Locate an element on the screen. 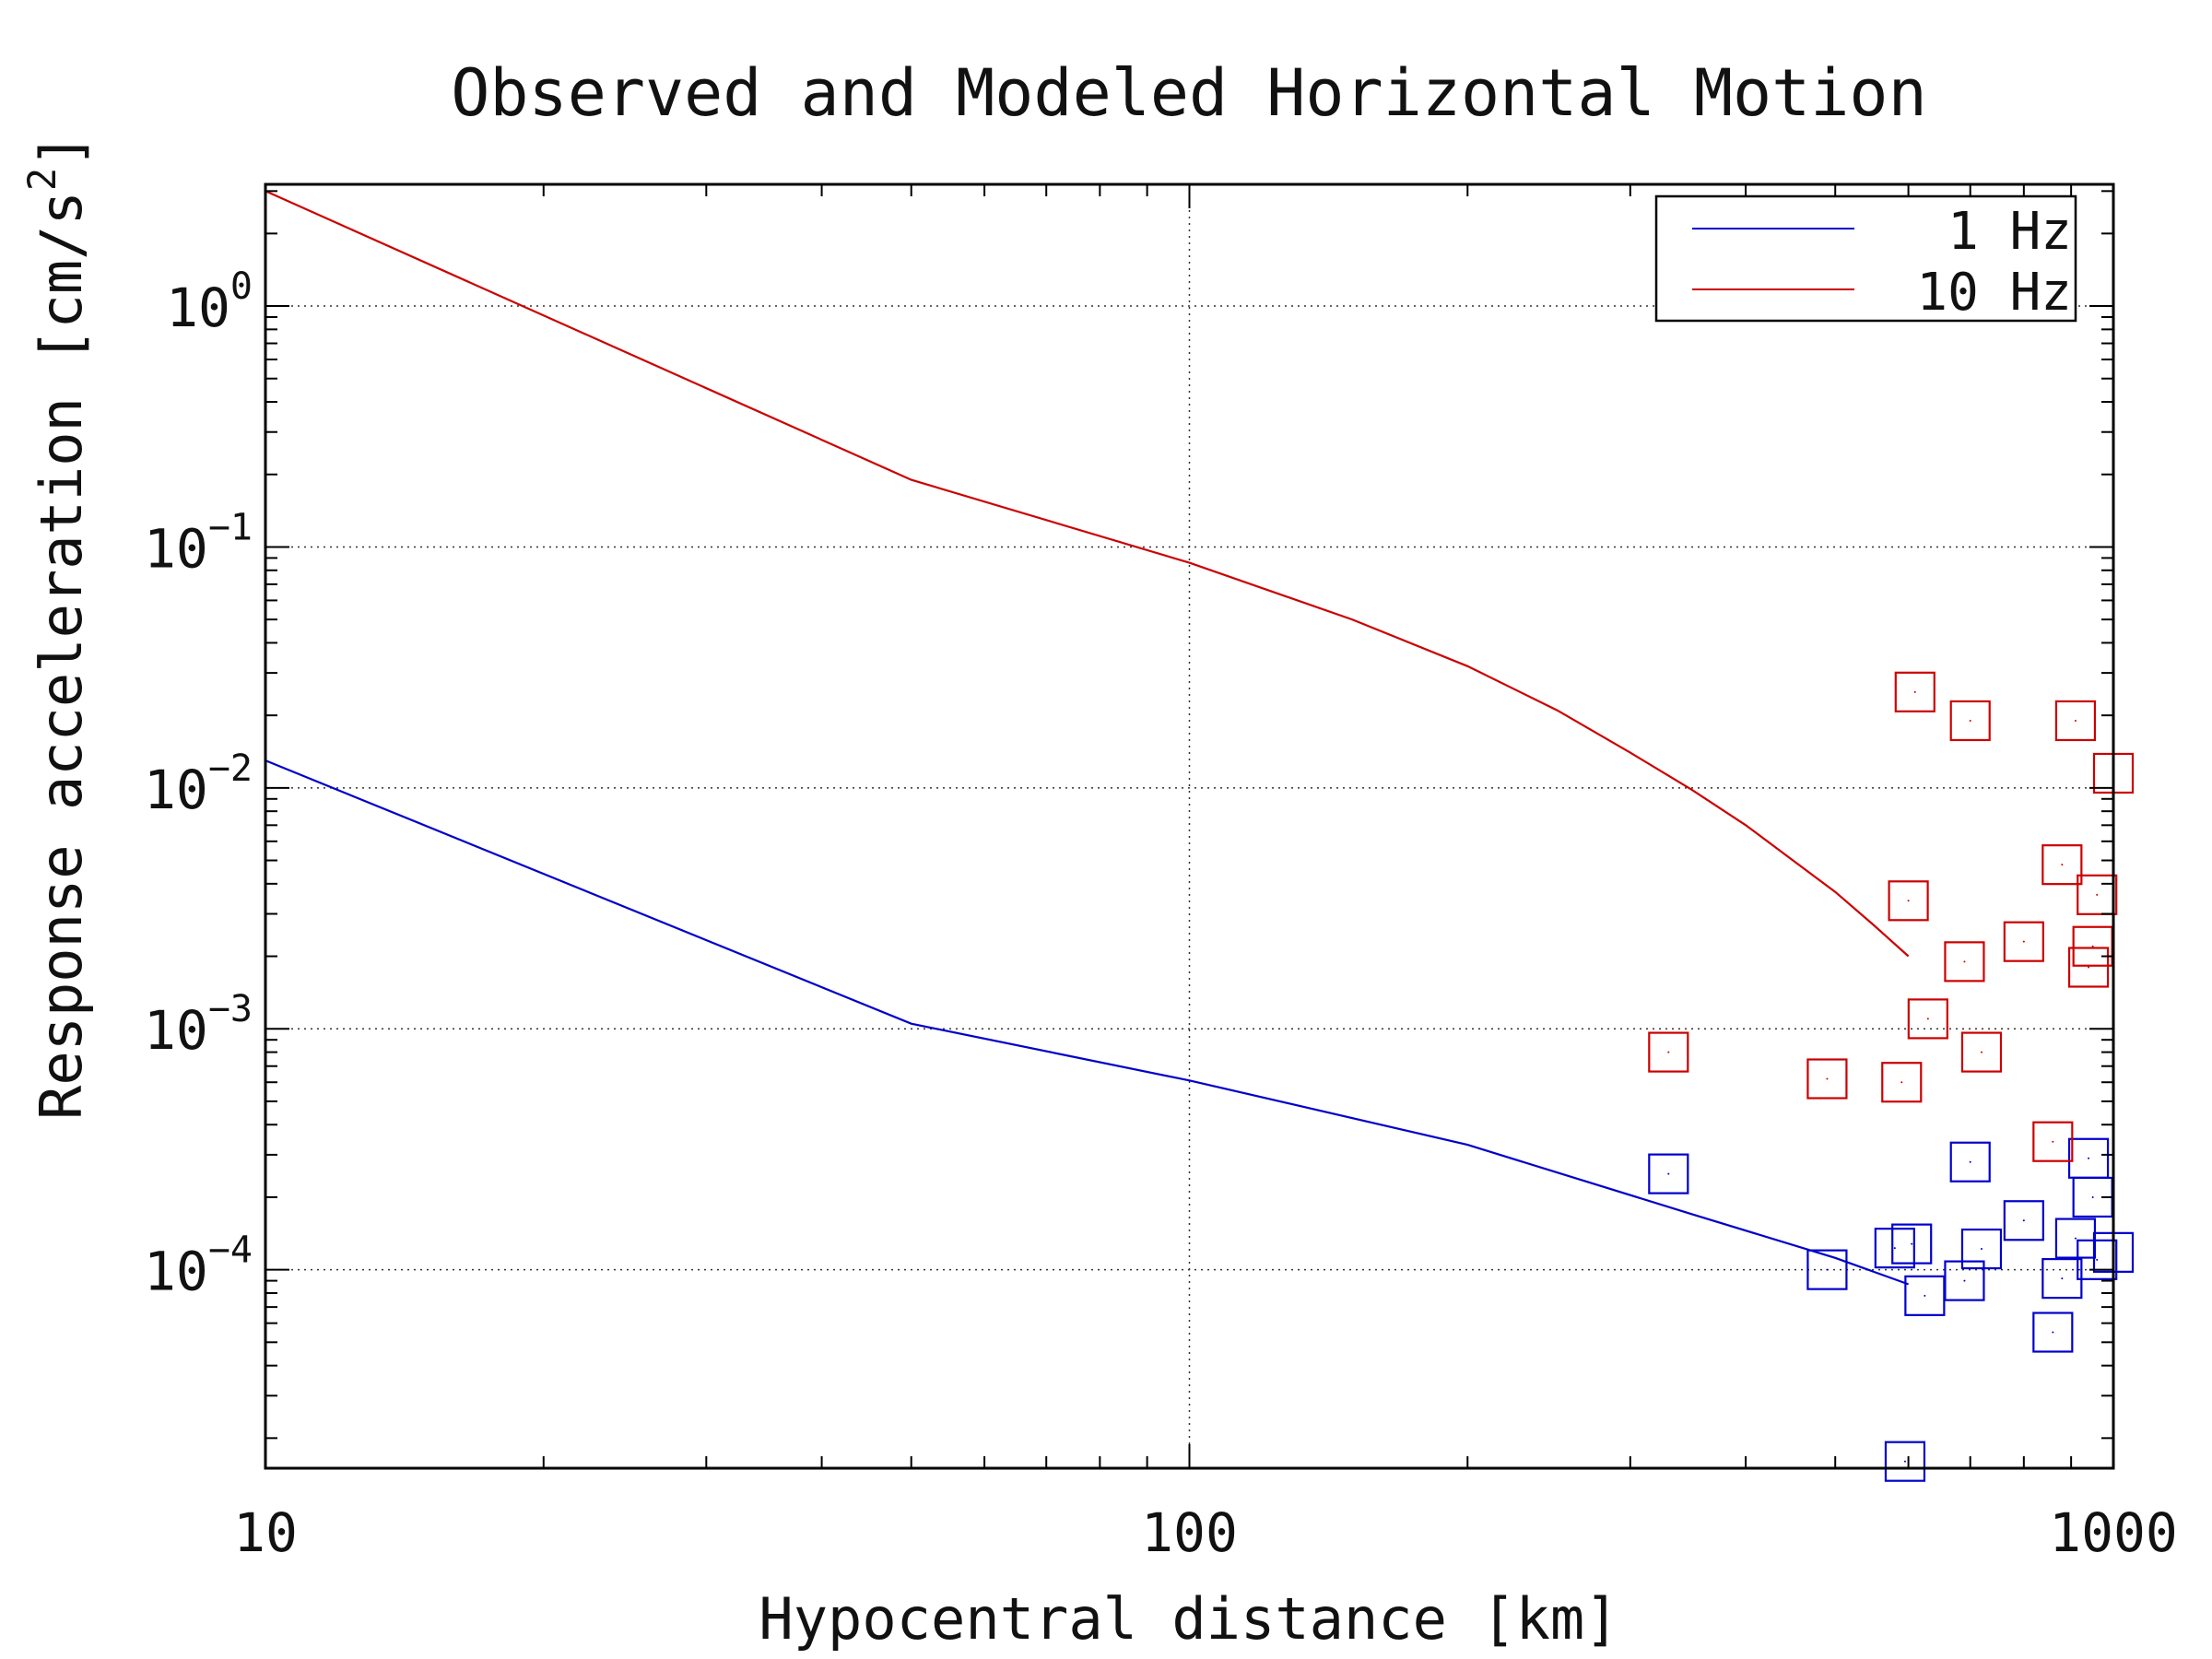  y-axis-label-sup: 2 is located at coordinates (42, 179).